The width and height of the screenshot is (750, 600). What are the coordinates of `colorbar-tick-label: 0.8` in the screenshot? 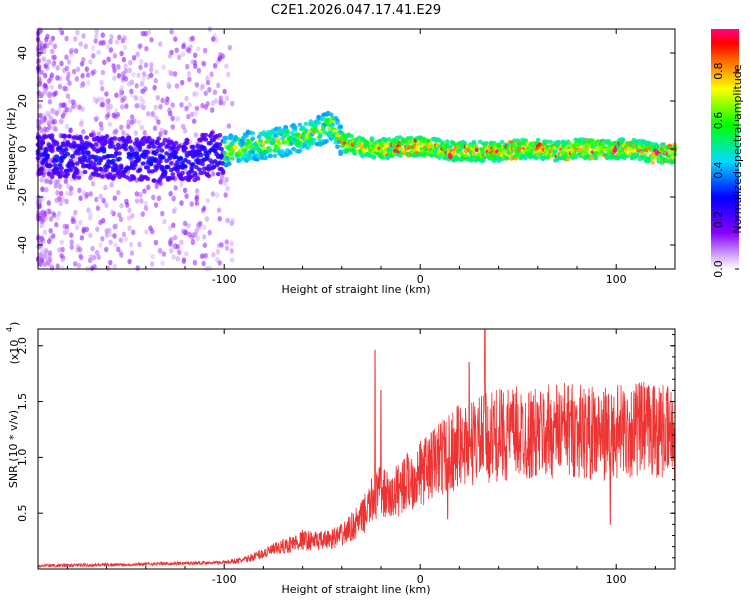 It's located at (718, 71).